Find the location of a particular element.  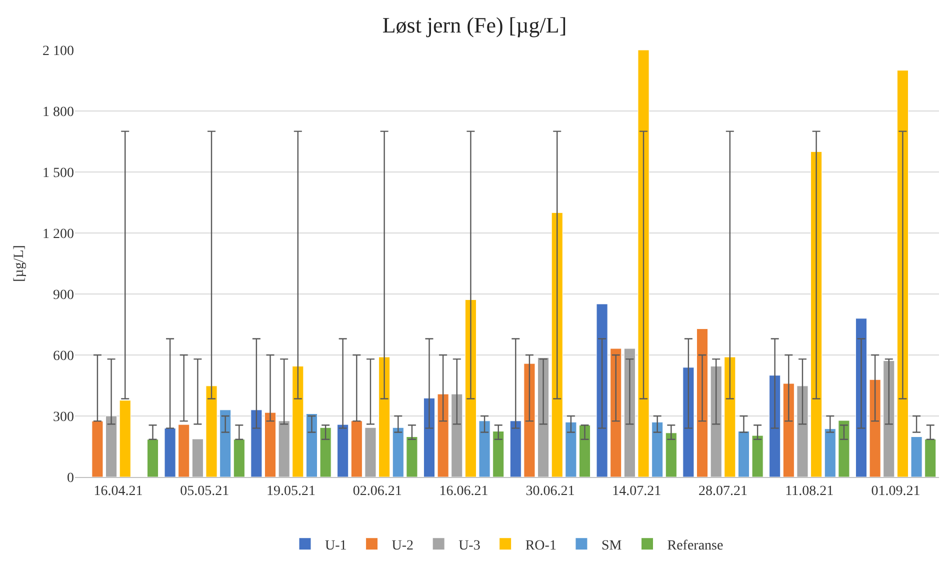

x-tick-label: 16.06.21 is located at coordinates (463, 491).